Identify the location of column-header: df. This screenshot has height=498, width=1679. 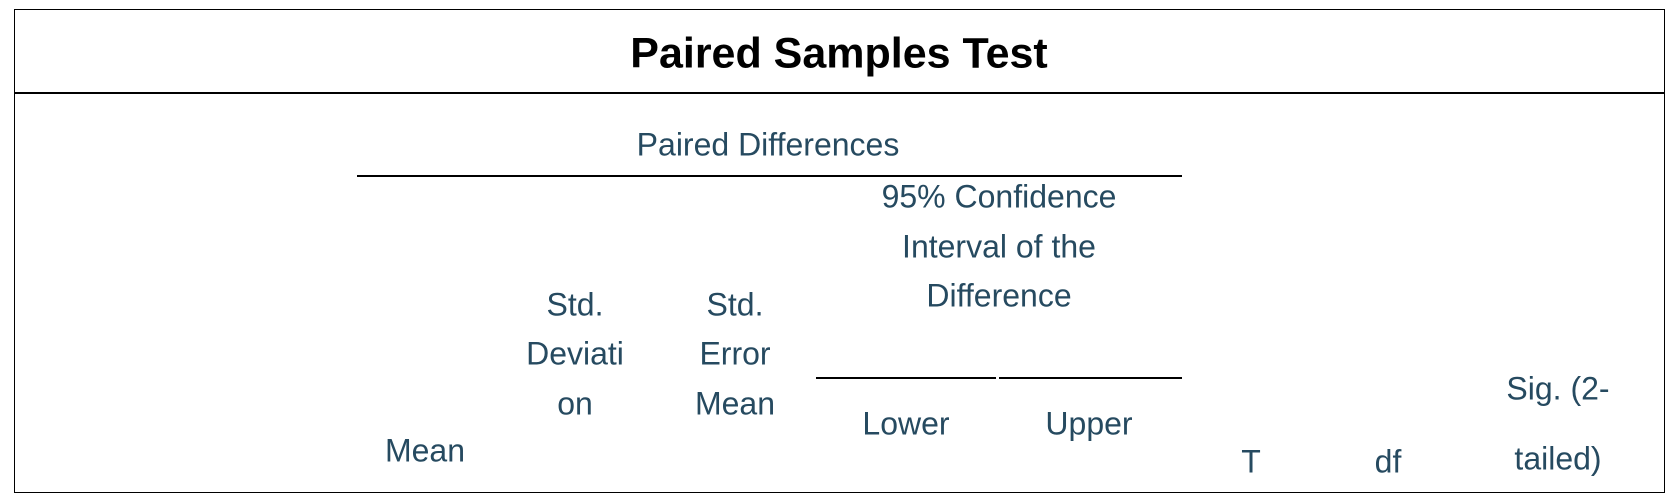
(1388, 461).